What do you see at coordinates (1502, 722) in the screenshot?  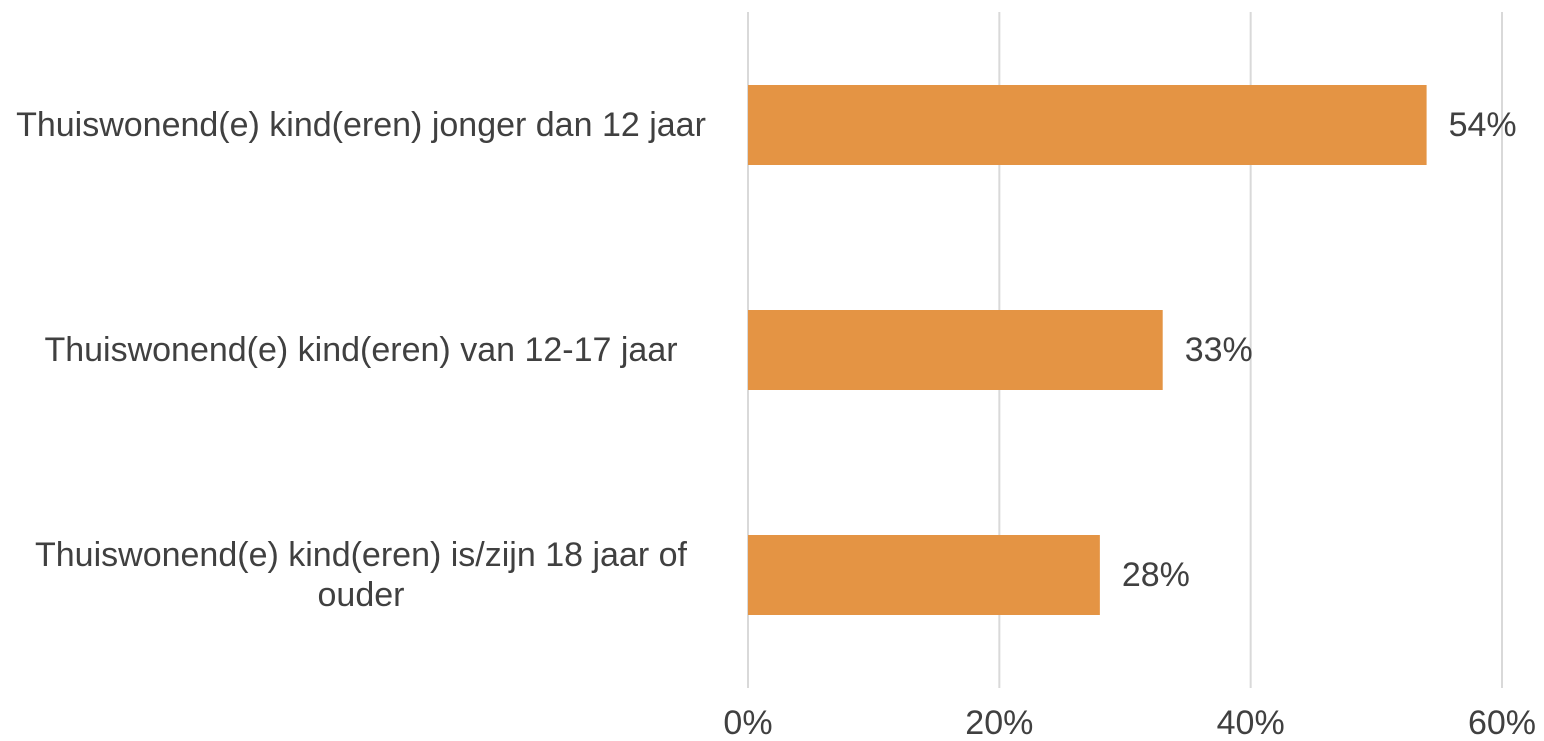 I see `x-tick-label: 60%` at bounding box center [1502, 722].